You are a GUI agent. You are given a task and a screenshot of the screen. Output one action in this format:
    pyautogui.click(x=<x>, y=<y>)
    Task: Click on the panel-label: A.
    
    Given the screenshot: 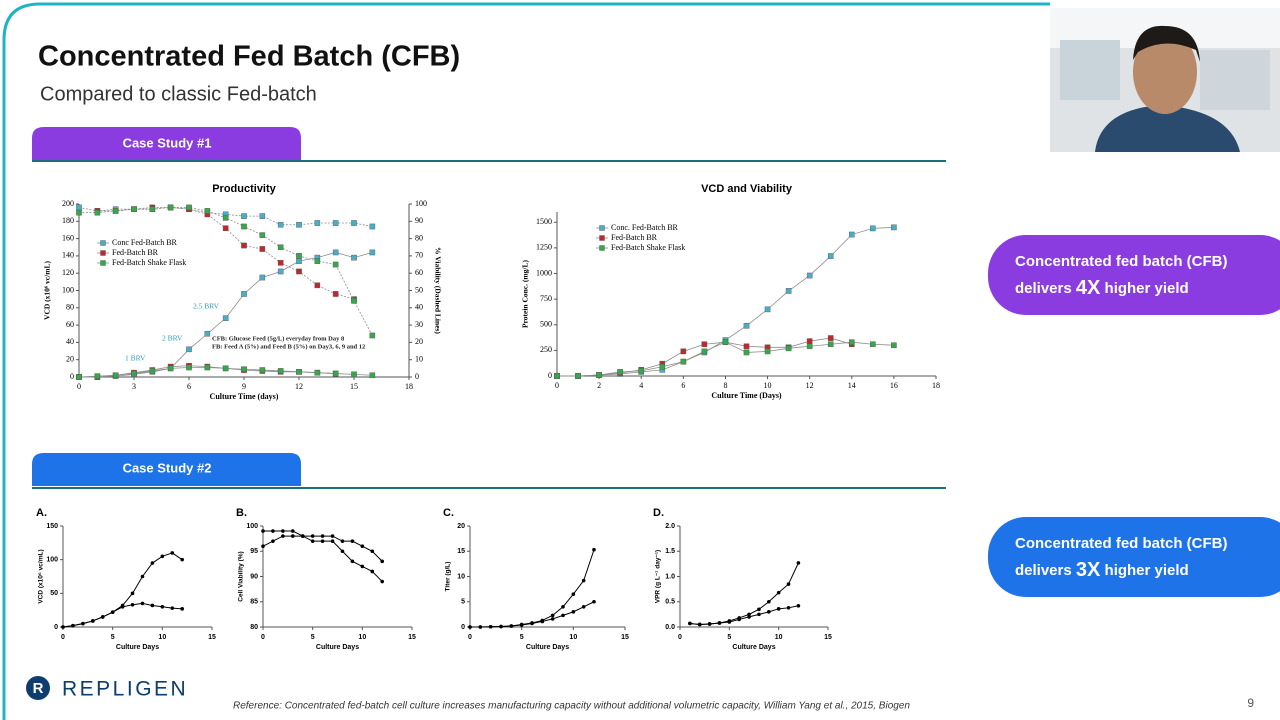 What is the action you would take?
    pyautogui.click(x=41, y=513)
    